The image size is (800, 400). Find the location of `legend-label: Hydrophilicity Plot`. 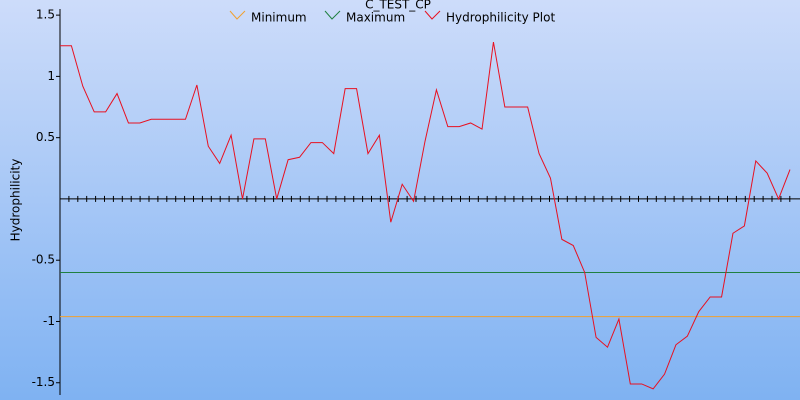

legend-label: Hydrophilicity Plot is located at coordinates (500, 18).